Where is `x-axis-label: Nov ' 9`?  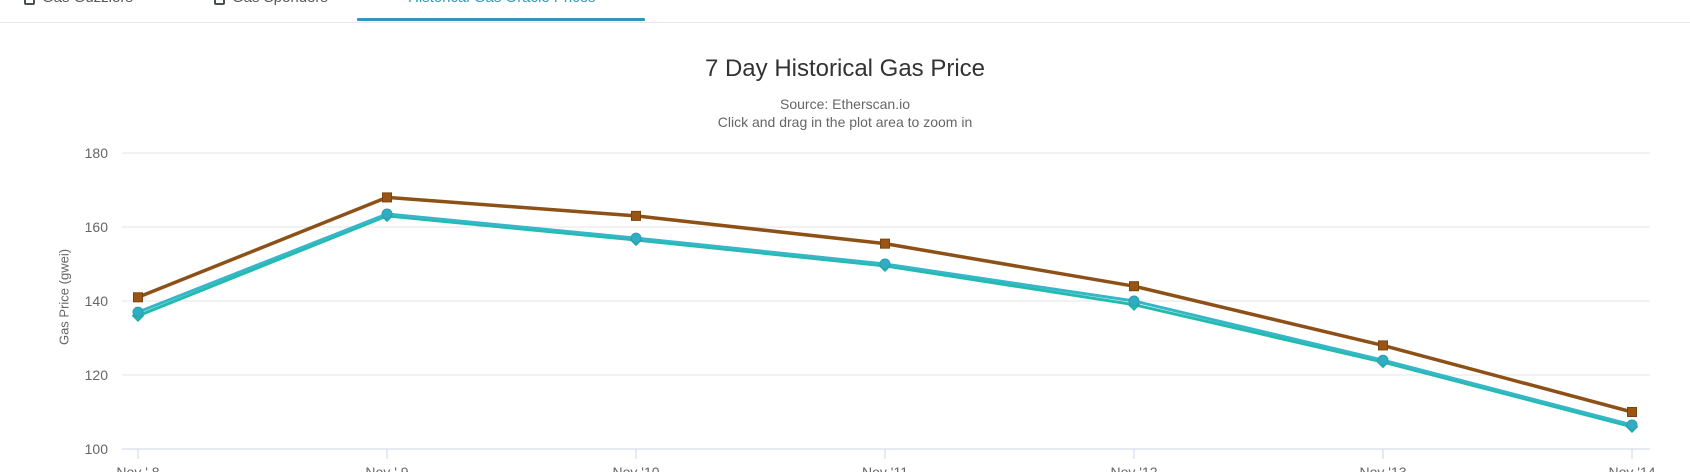
x-axis-label: Nov ' 9 is located at coordinates (386, 468).